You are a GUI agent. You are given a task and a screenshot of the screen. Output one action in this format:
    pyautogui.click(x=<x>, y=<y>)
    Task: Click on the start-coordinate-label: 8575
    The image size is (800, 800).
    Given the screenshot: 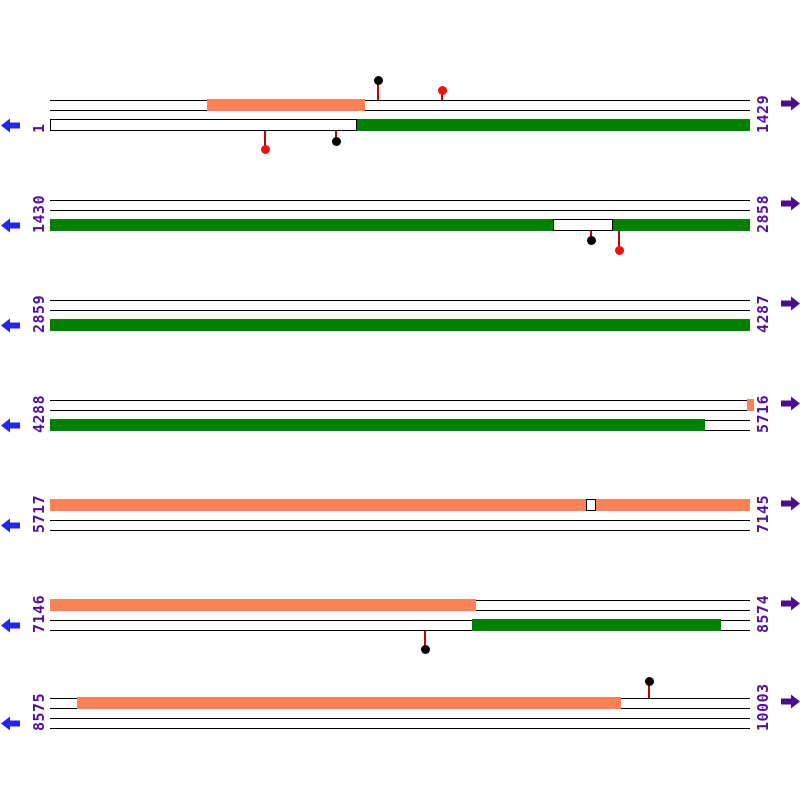 What is the action you would take?
    pyautogui.click(x=39, y=711)
    